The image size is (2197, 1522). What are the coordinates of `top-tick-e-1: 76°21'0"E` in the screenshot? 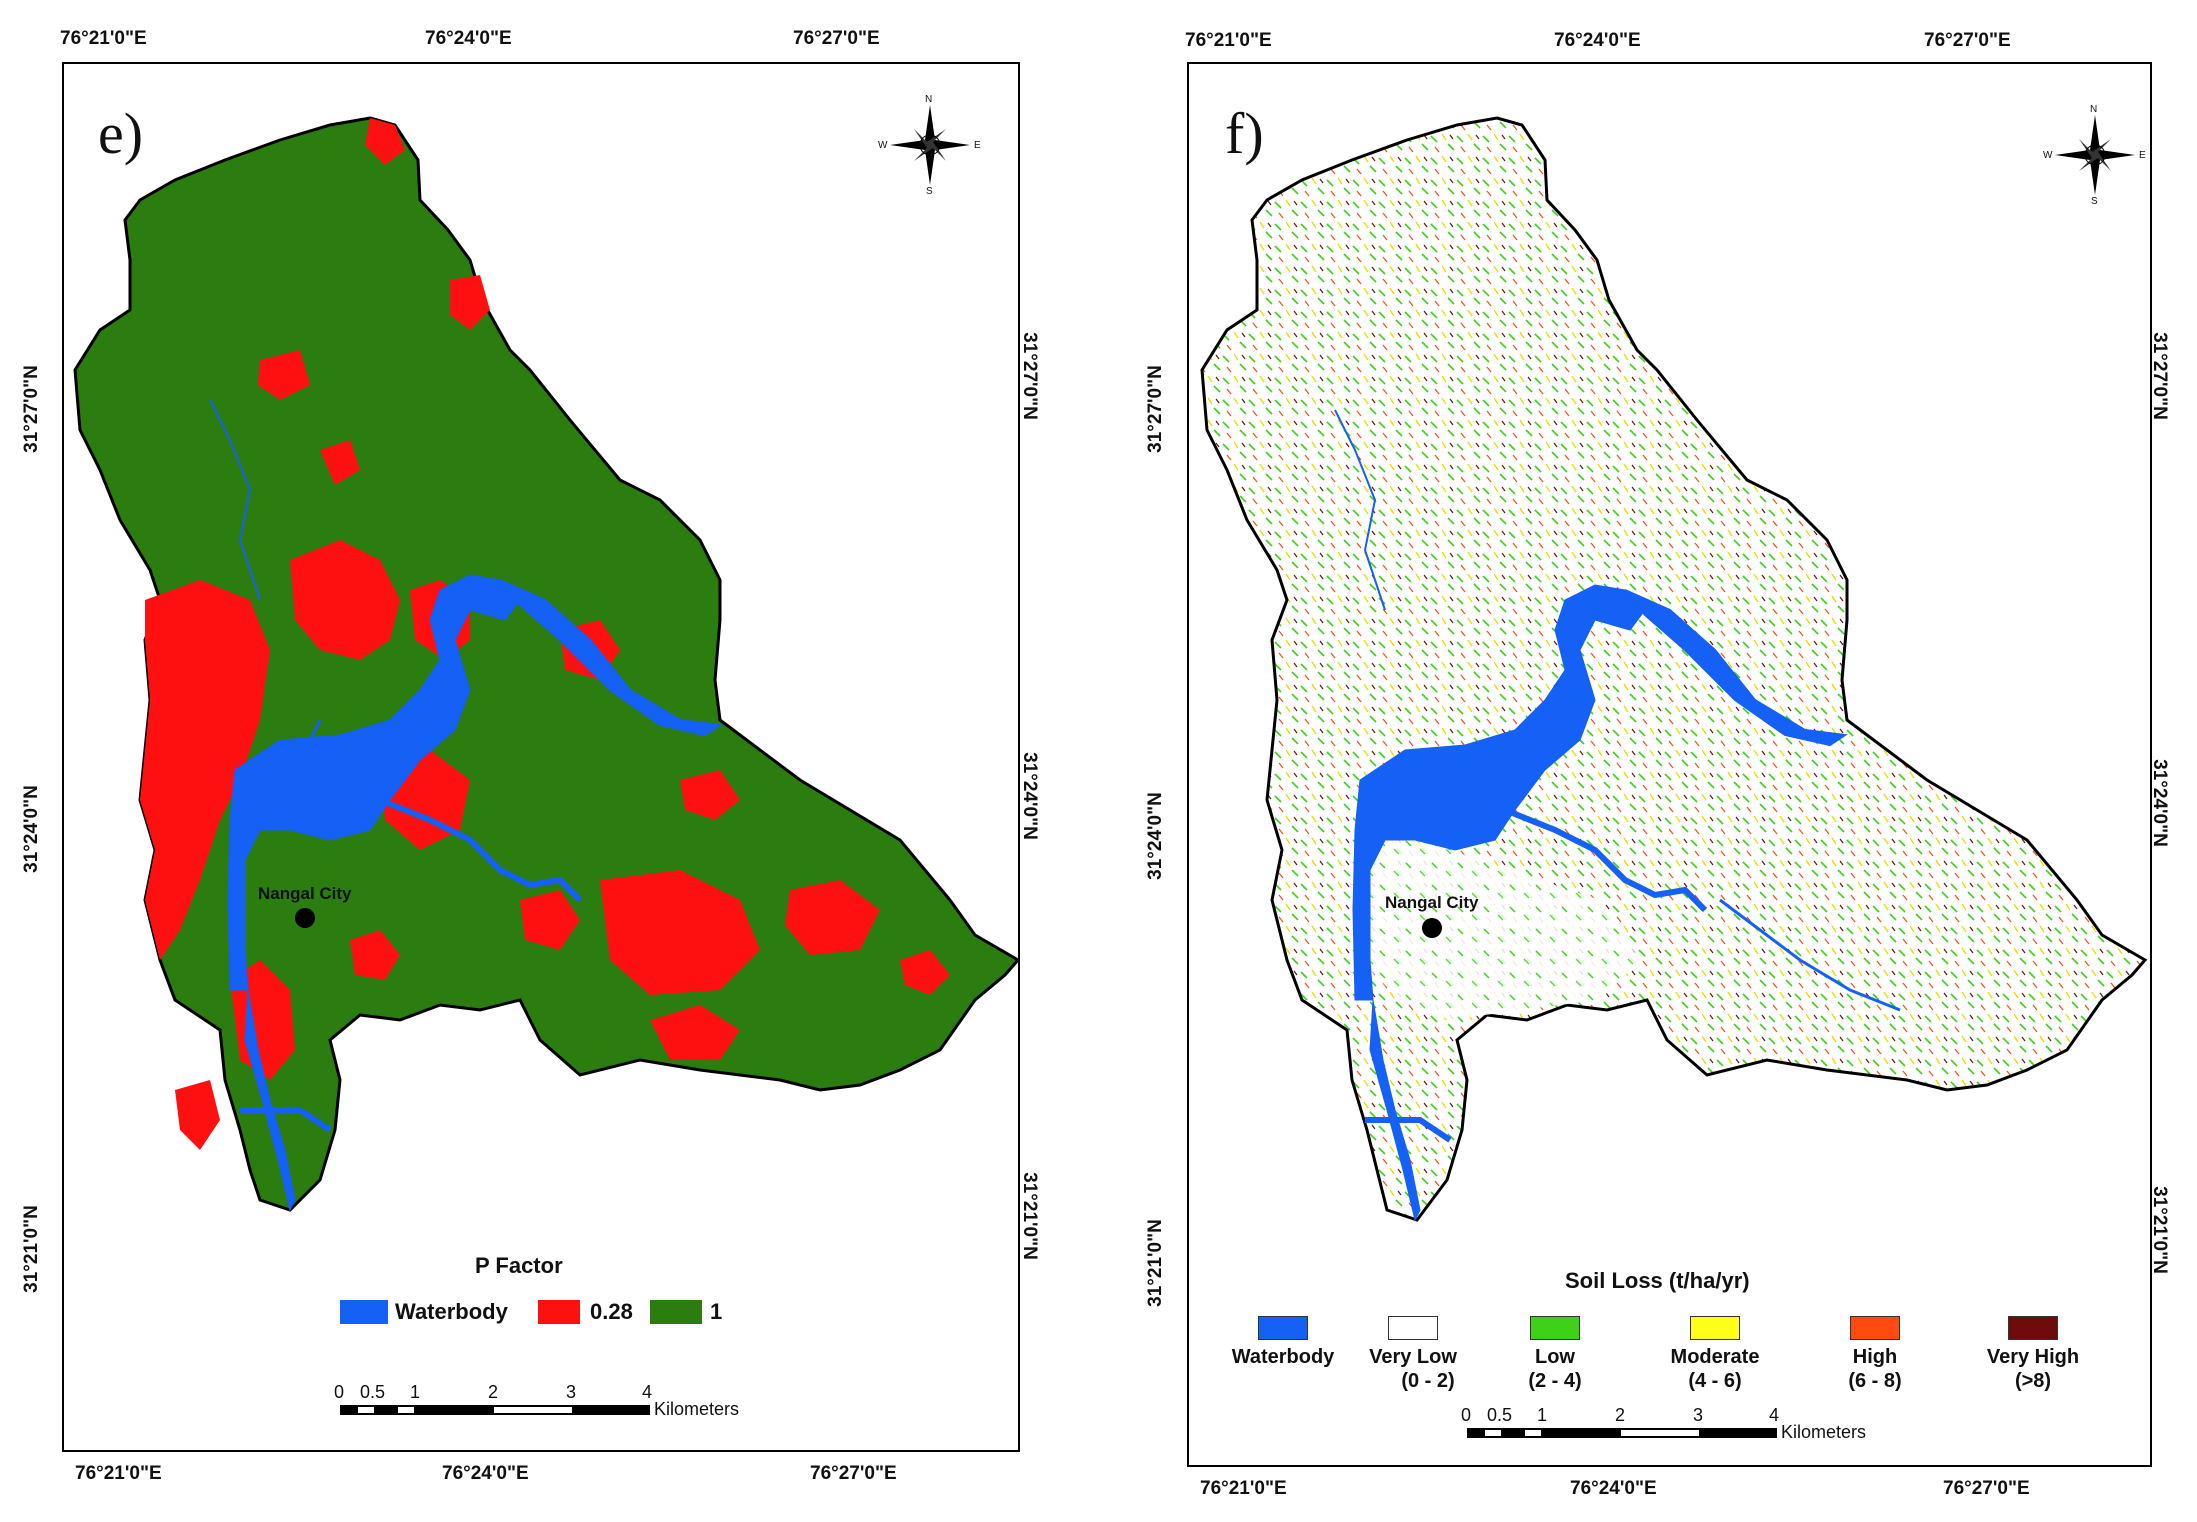 It's located at (103, 38).